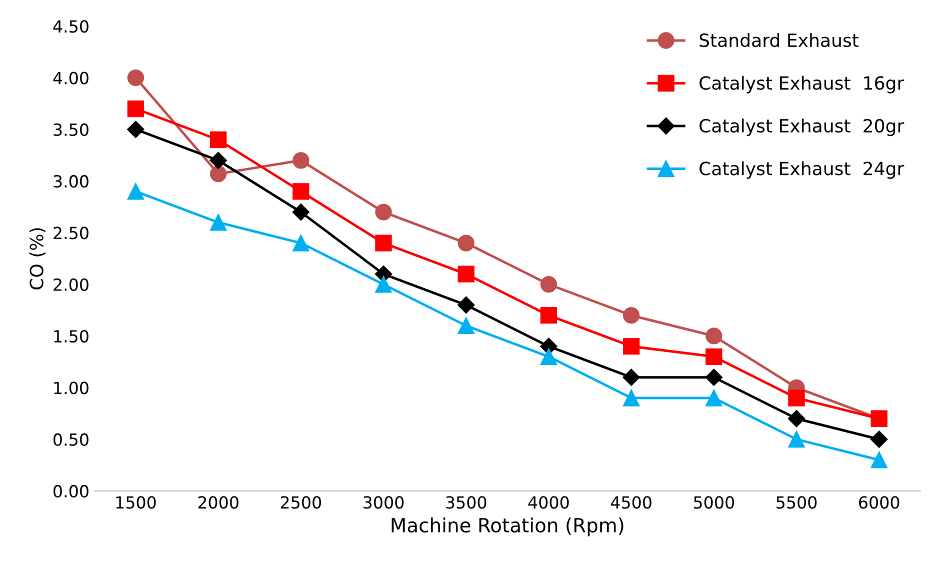 This screenshot has height=581, width=944. Describe the element at coordinates (71, 181) in the screenshot. I see `y-tick-label: 3.00` at that location.